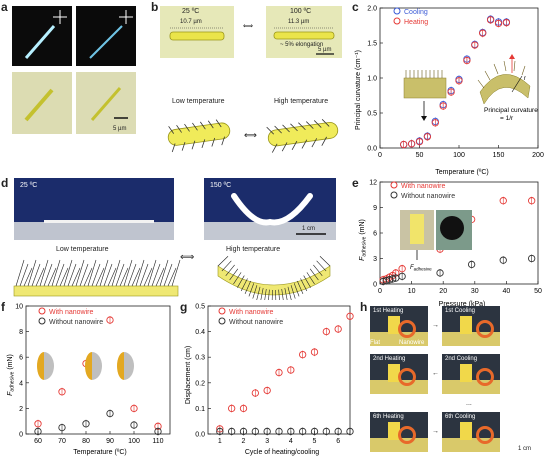 Image resolution: width=546 pixels, height=457 pixels. What do you see at coordinates (373, 183) in the screenshot?
I see `y-tick-label: 12` at bounding box center [373, 183].